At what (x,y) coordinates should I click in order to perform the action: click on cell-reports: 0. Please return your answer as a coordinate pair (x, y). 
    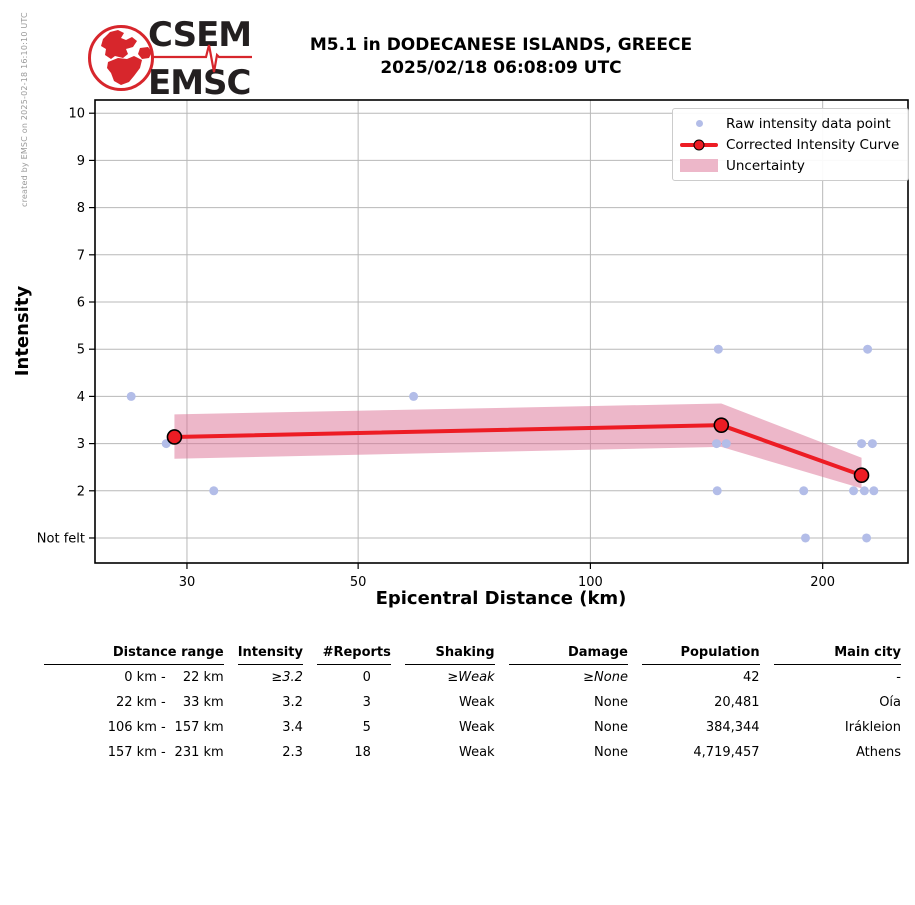
    Looking at the image, I should click on (366, 677).